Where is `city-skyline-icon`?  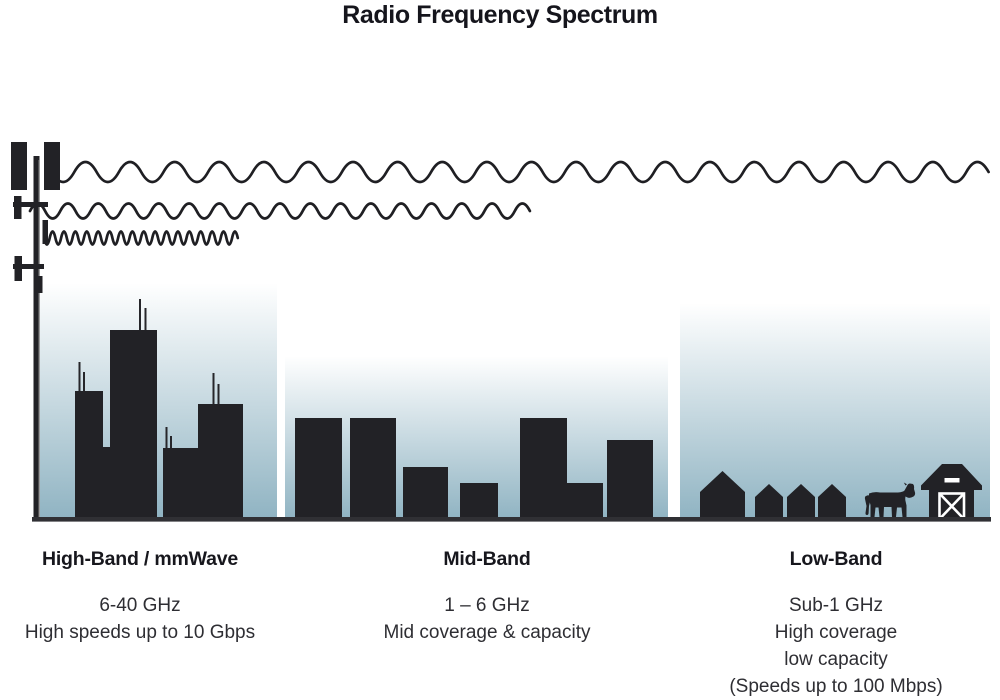
city-skyline-icon is located at coordinates (159, 409).